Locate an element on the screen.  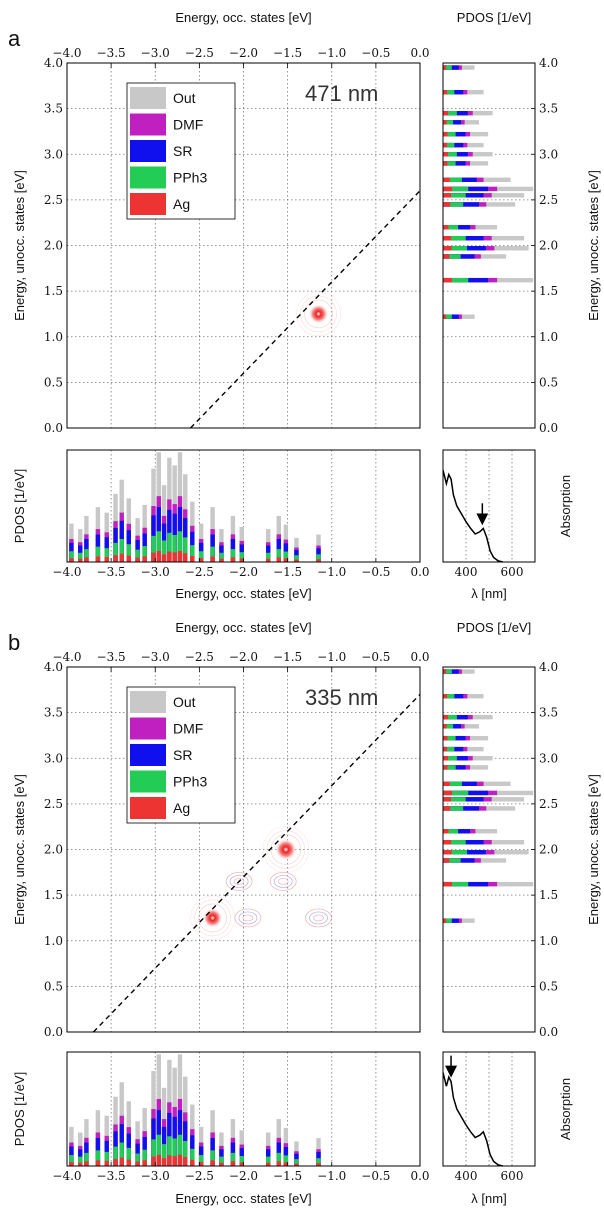
main-y-tick-label: 1.5 is located at coordinates (53, 895).